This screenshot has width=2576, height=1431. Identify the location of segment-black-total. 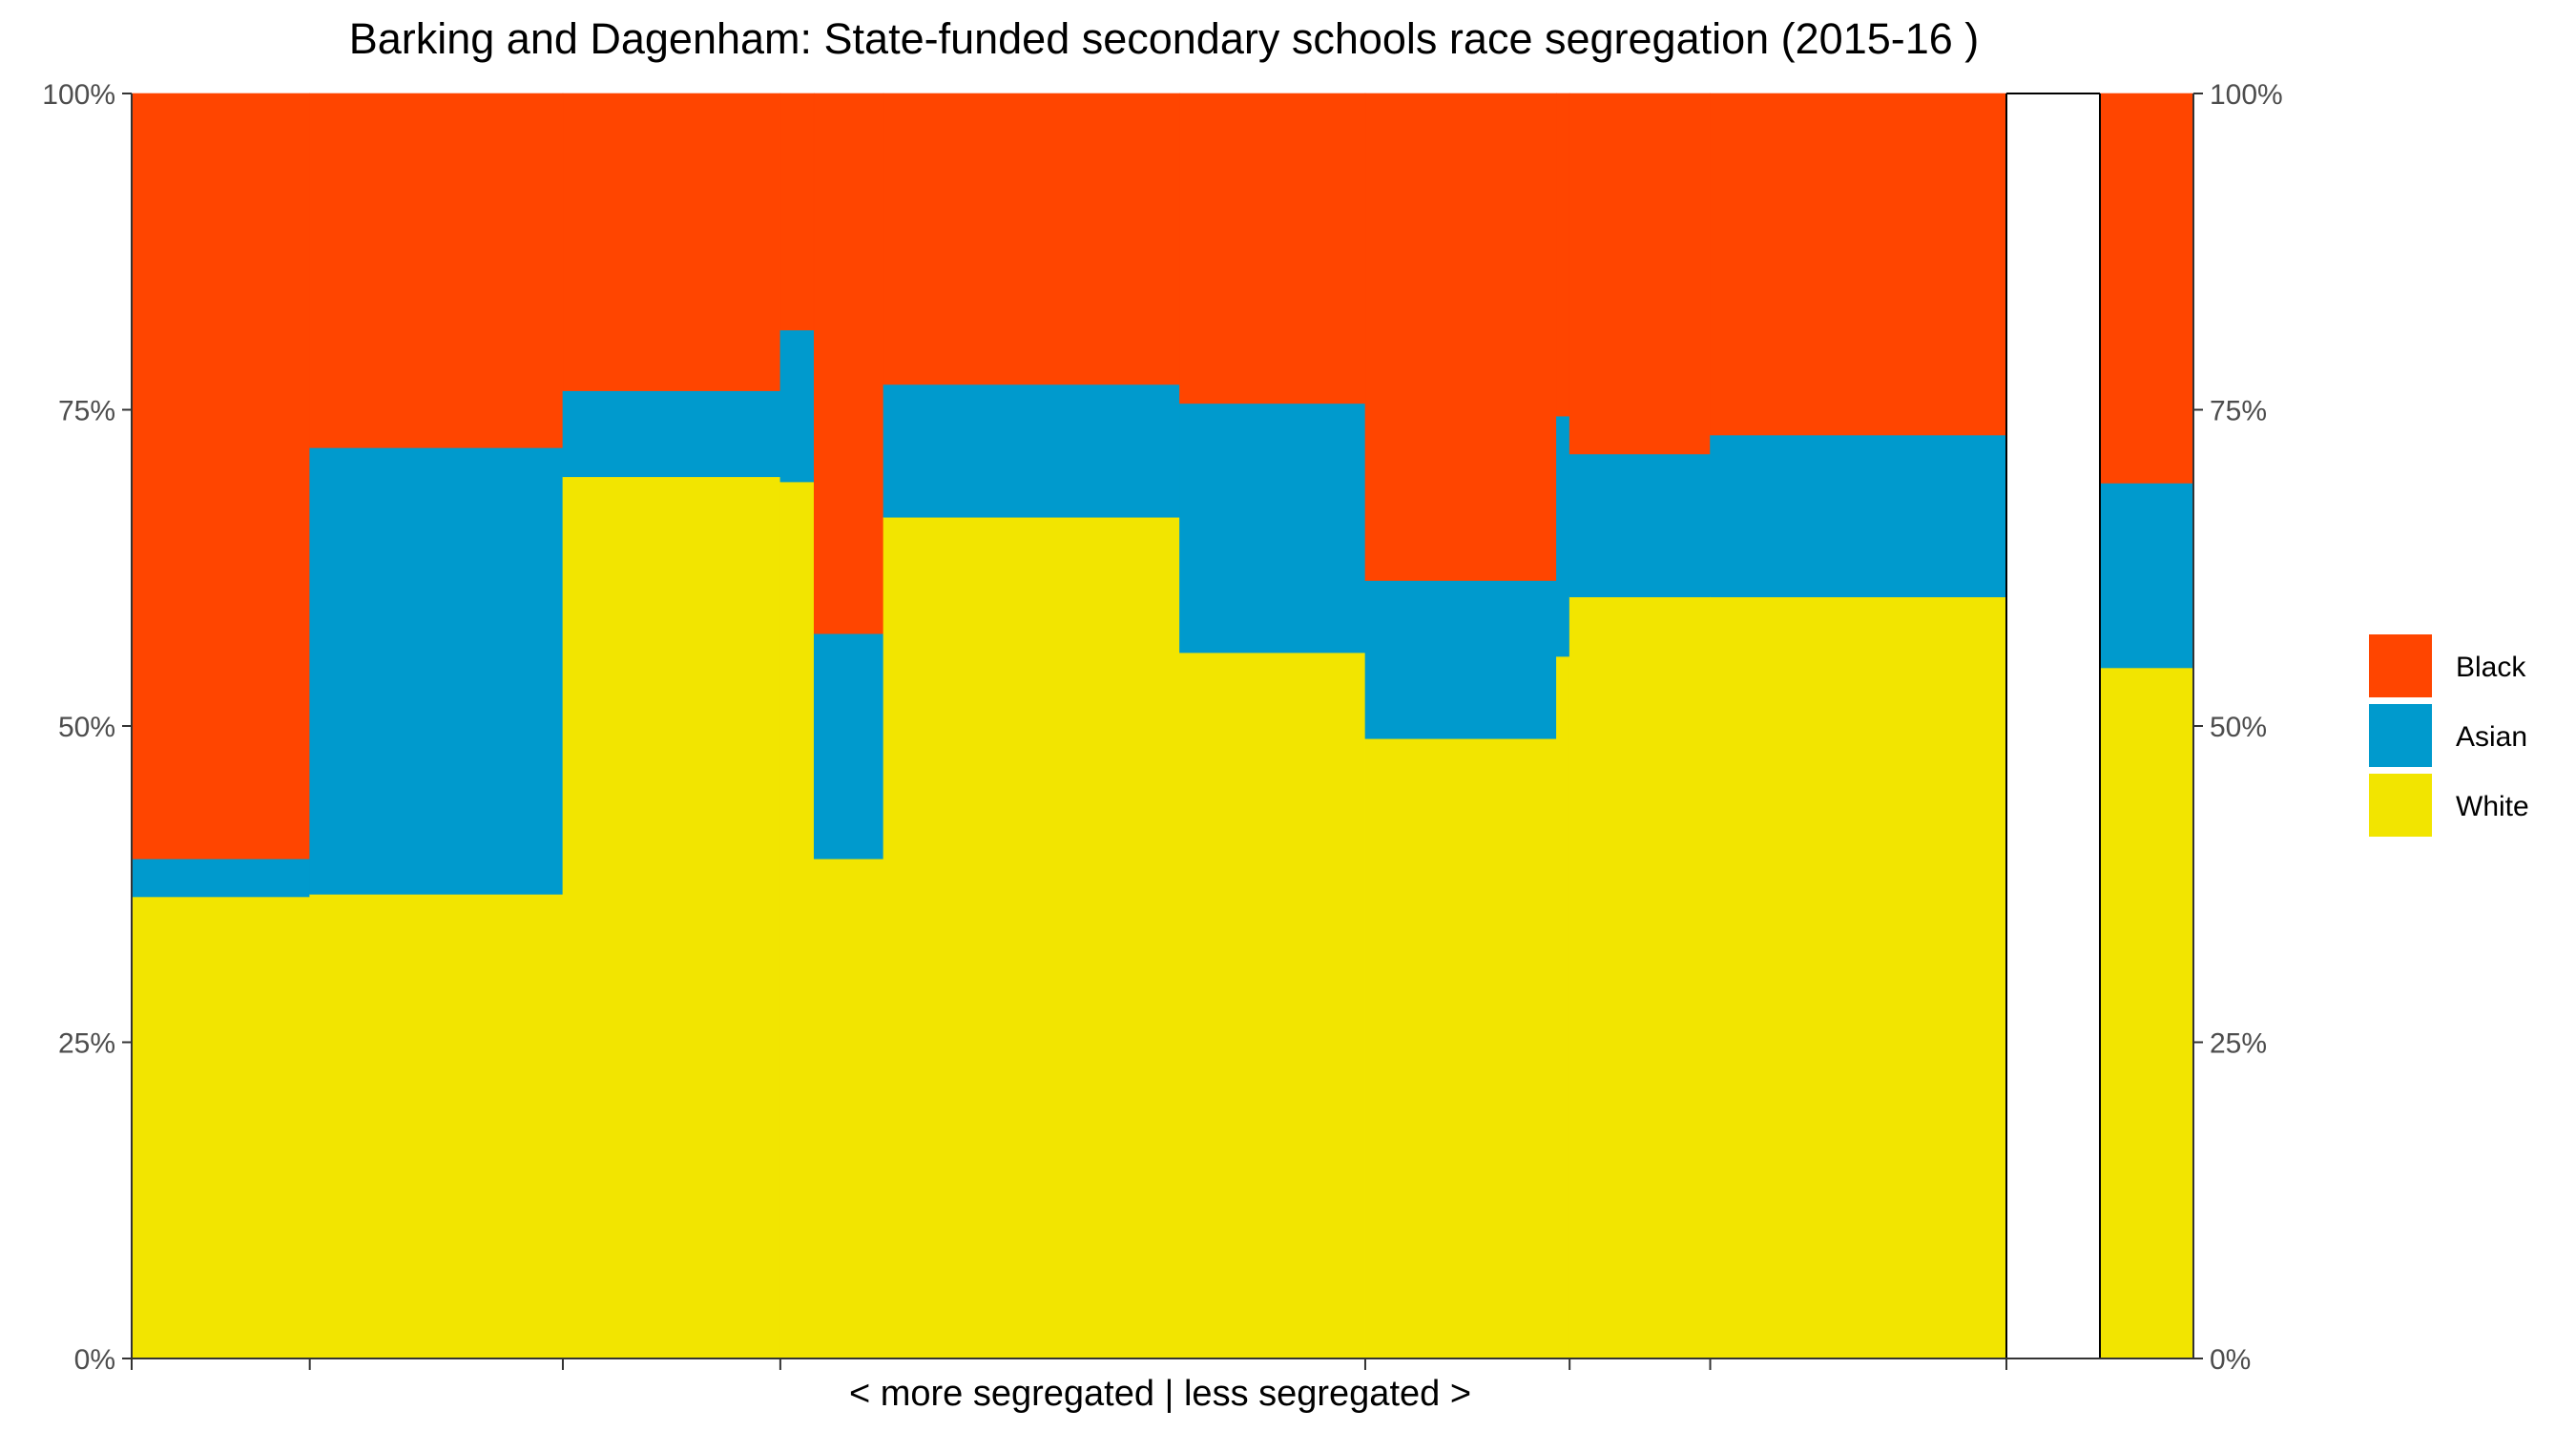
(2146, 288).